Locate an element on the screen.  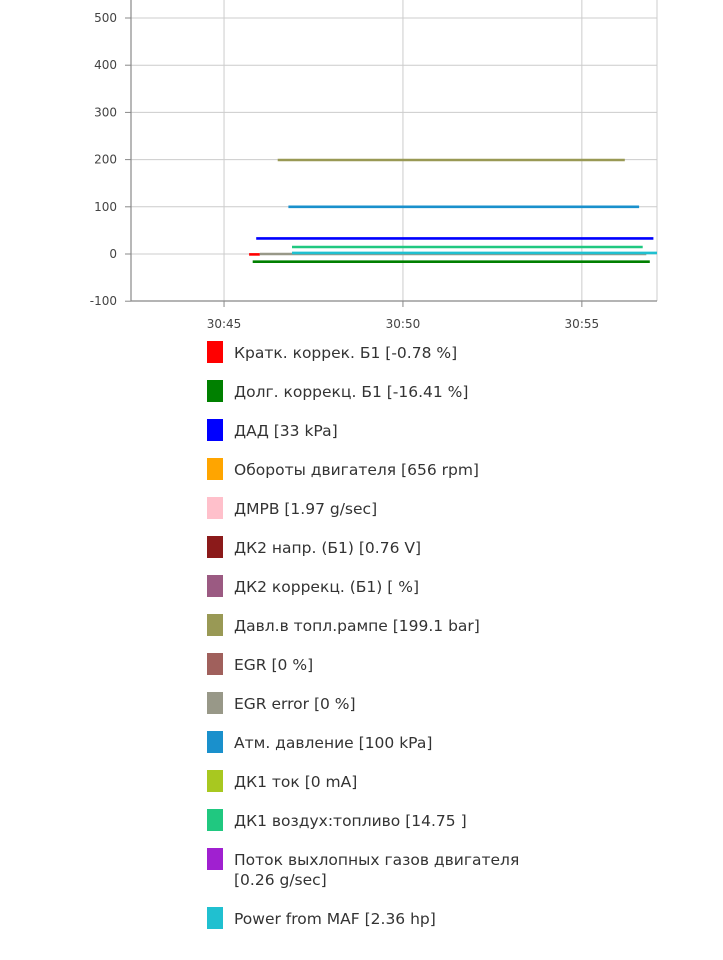
legend-item: Давл.в топл.рампе [199.1 bar] is located at coordinates (457, 625).